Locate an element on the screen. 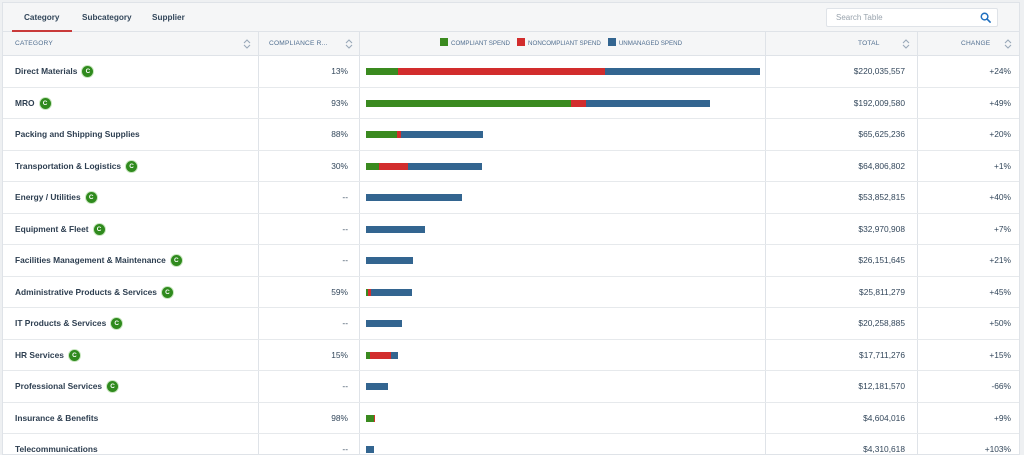  category-name-text: IT Products & Services is located at coordinates (61, 323).